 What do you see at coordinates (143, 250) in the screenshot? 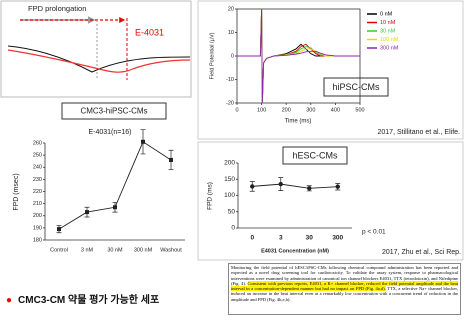
I see `x-tick-label: 300 nM` at bounding box center [143, 250].